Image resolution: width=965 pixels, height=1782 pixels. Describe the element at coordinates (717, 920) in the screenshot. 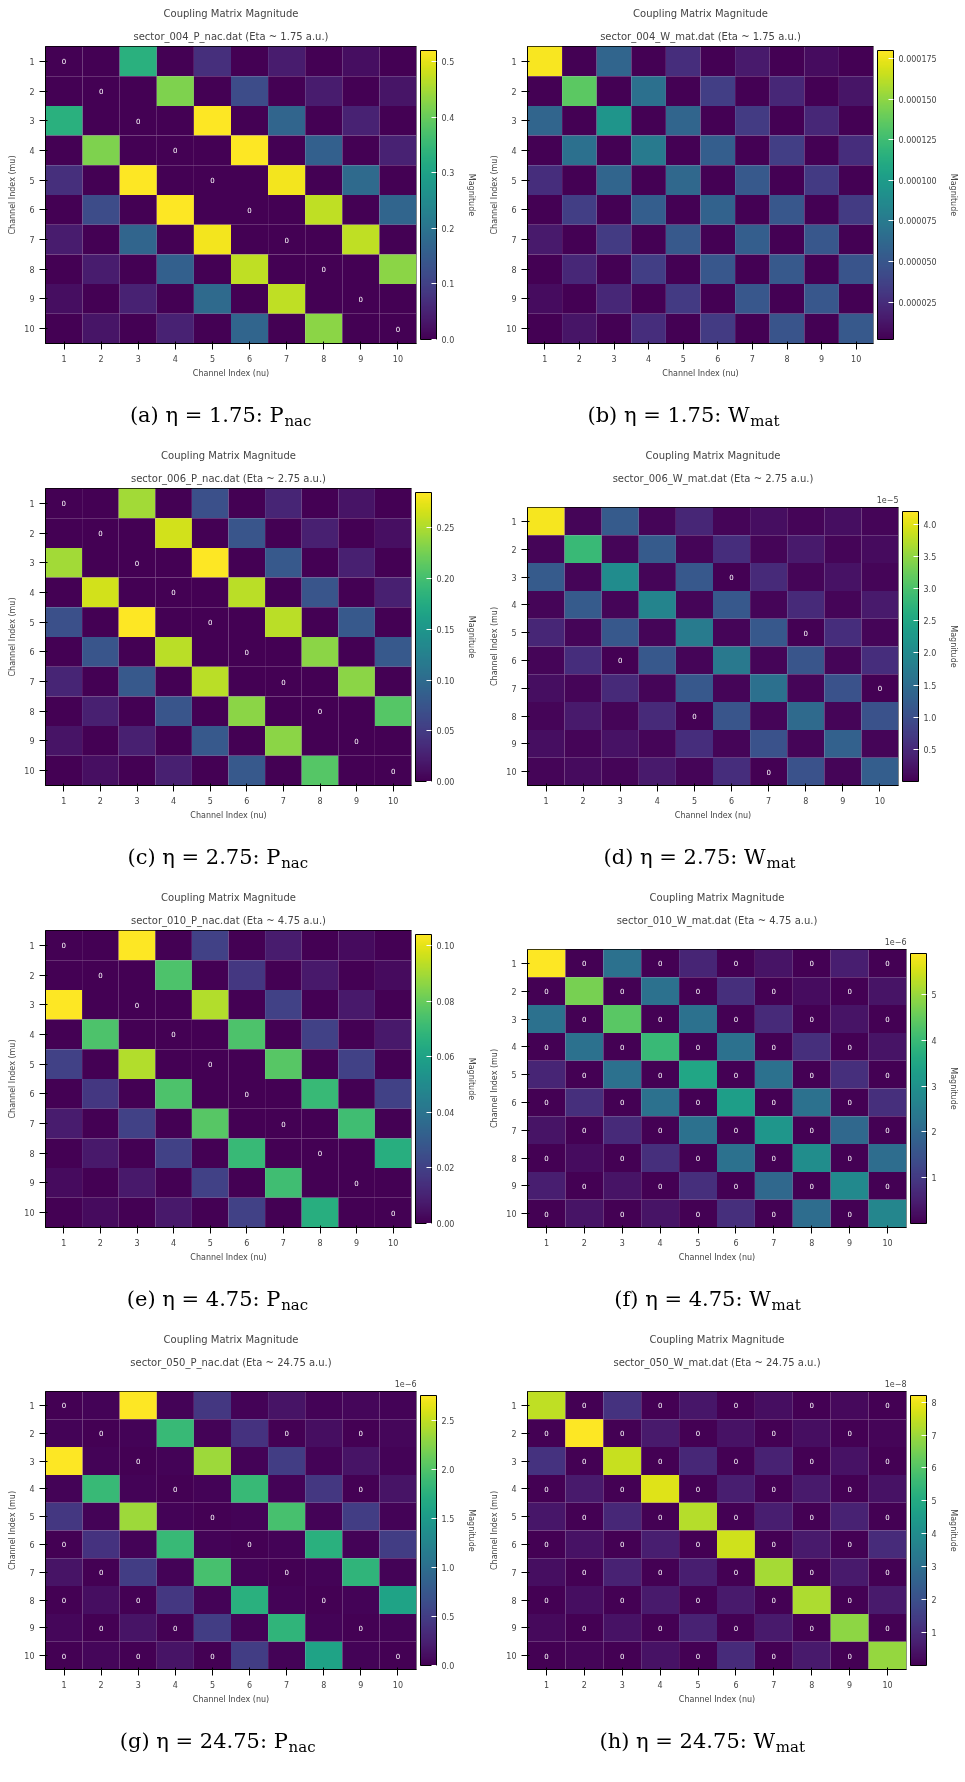

I see `chart-subtitle: sector_010_W_mat.dat (Eta ~ 4.75 a.u.)` at that location.